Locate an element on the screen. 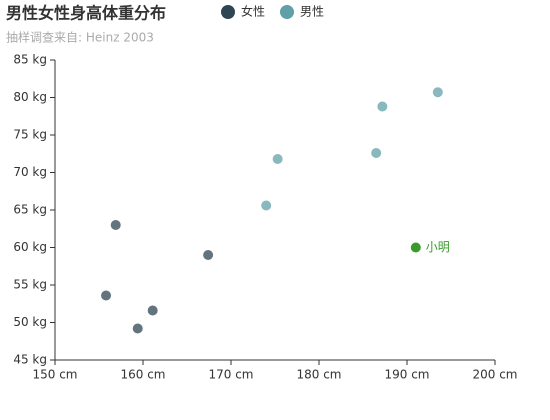 This screenshot has height=420, width=550. x-tick-label: 160 cm is located at coordinates (142, 375).